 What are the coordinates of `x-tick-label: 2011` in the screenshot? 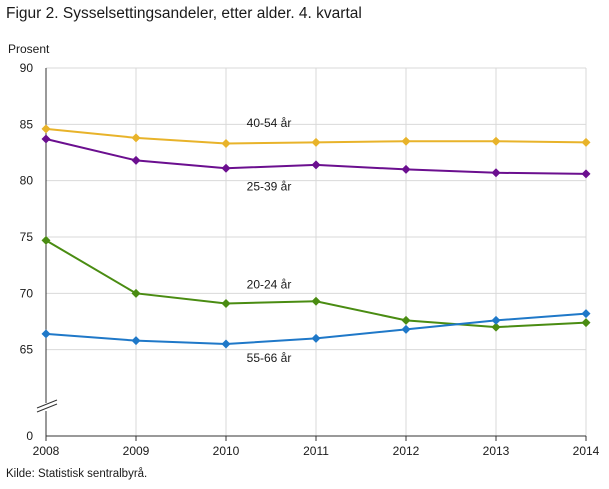 It's located at (316, 451).